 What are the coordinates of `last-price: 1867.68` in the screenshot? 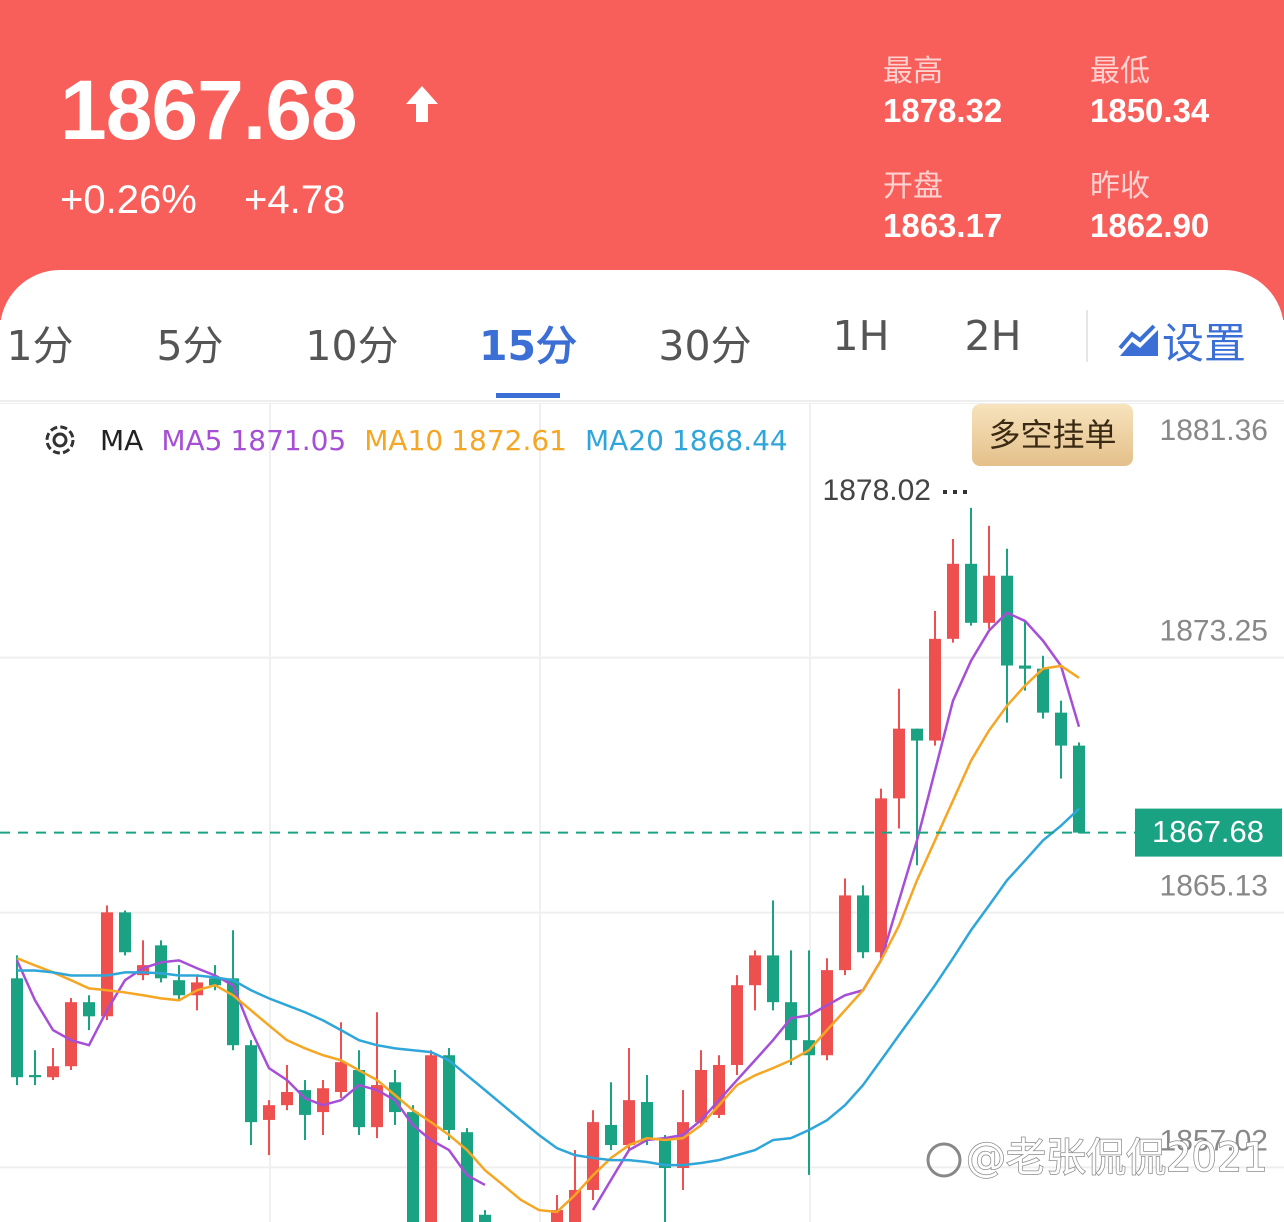 It's located at (209, 110).